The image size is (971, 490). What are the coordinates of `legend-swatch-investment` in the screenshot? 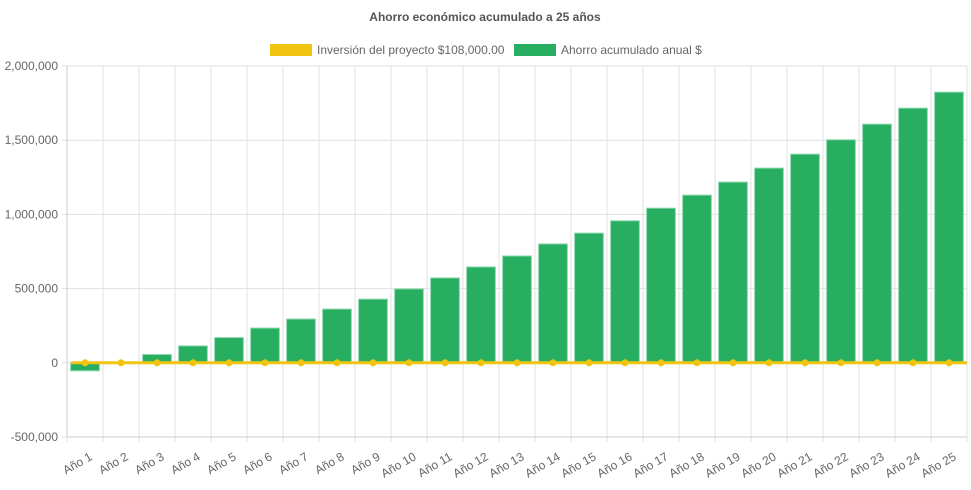 It's located at (291, 50).